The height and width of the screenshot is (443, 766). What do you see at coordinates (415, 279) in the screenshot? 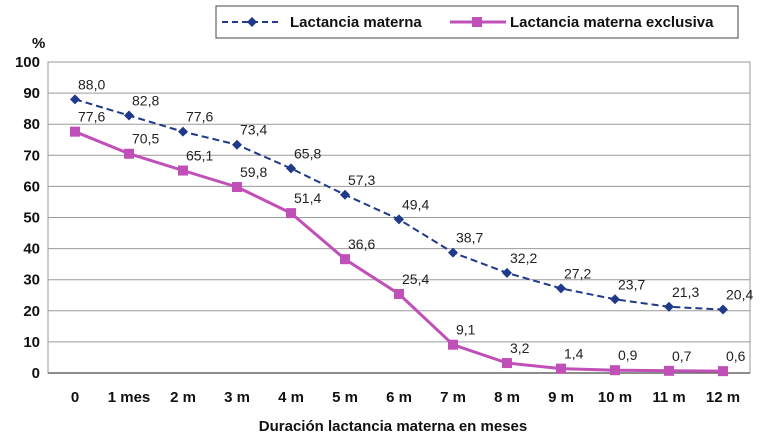
I see `data-label-s1-6: 25,4` at bounding box center [415, 279].